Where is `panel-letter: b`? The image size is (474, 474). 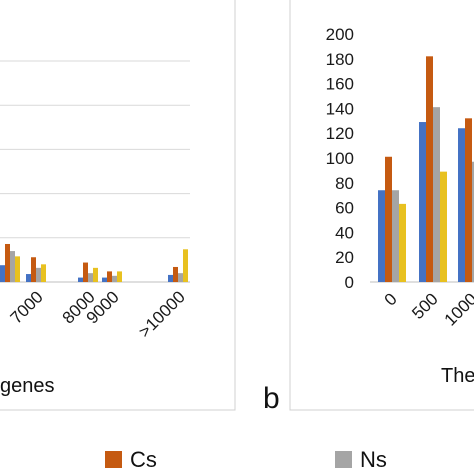
panel-letter: b is located at coordinates (271, 398).